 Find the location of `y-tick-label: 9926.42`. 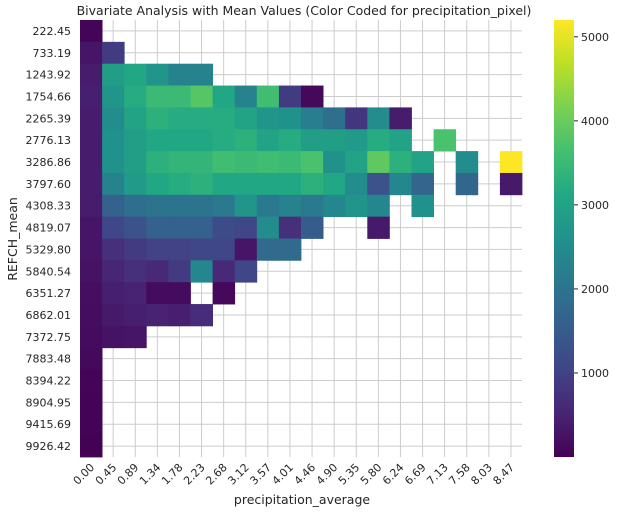

y-tick-label: 9926.42 is located at coordinates (49, 446).